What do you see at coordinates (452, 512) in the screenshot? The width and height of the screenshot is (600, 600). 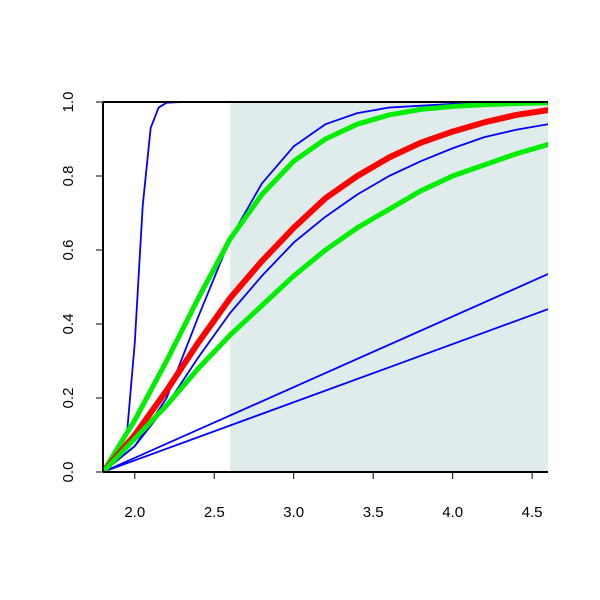 I see `x-tick-label: 4.0` at bounding box center [452, 512].